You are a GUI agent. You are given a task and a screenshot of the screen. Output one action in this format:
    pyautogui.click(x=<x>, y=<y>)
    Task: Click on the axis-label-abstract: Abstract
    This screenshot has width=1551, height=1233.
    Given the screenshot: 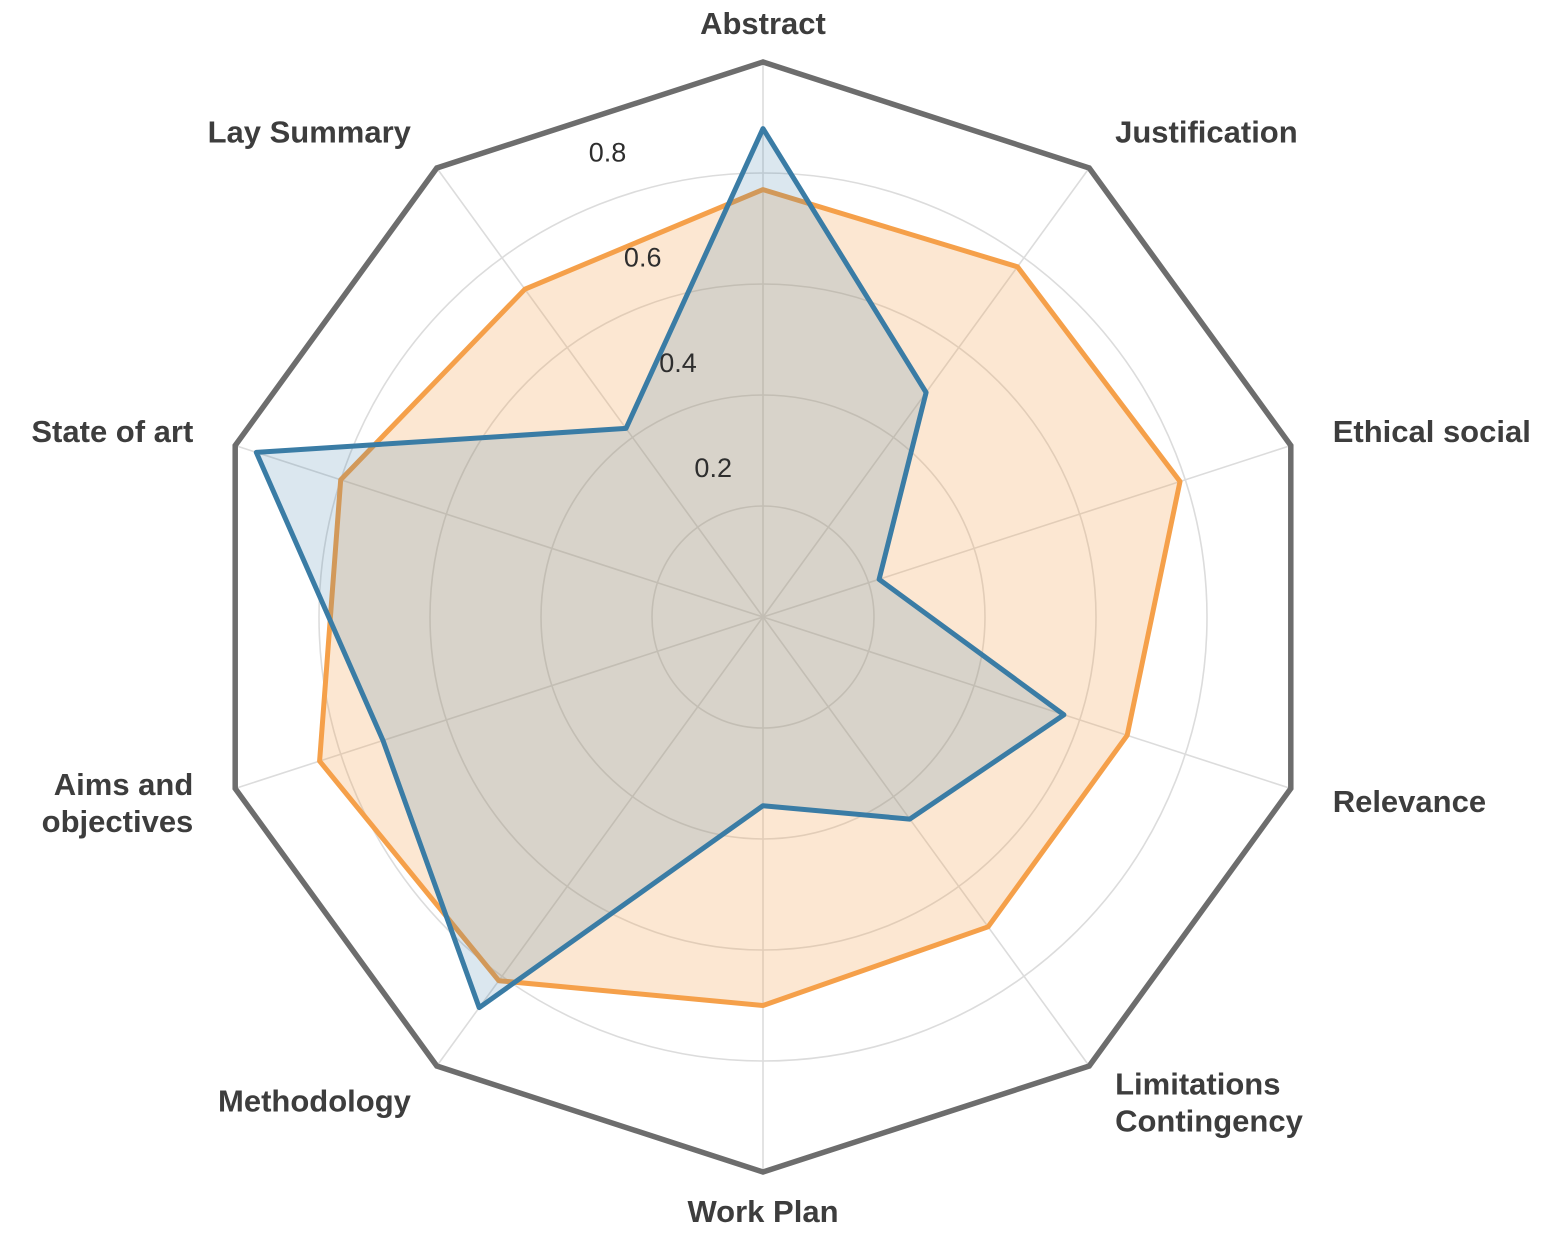 What is the action you would take?
    pyautogui.click(x=763, y=23)
    